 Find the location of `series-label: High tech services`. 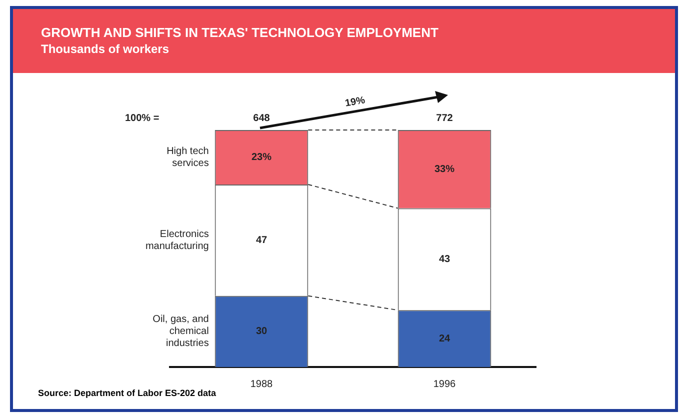

series-label: High tech services is located at coordinates (187, 158).